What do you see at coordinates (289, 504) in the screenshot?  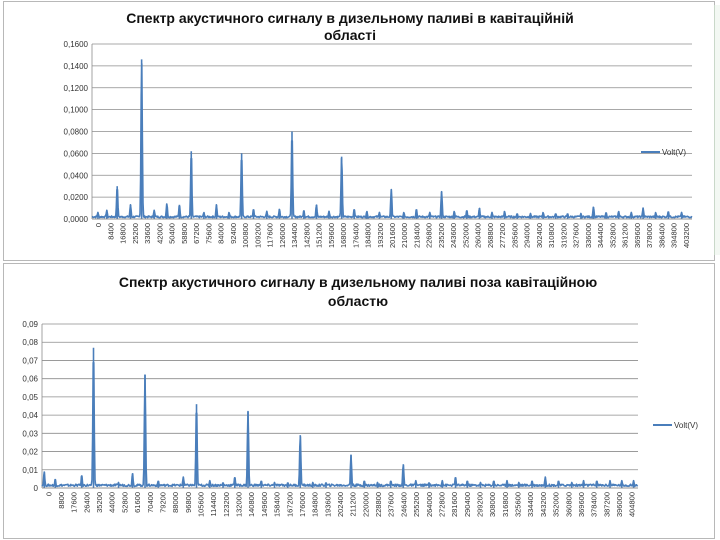 I see `chart2-x-tick-label: 167200` at bounding box center [289, 504].